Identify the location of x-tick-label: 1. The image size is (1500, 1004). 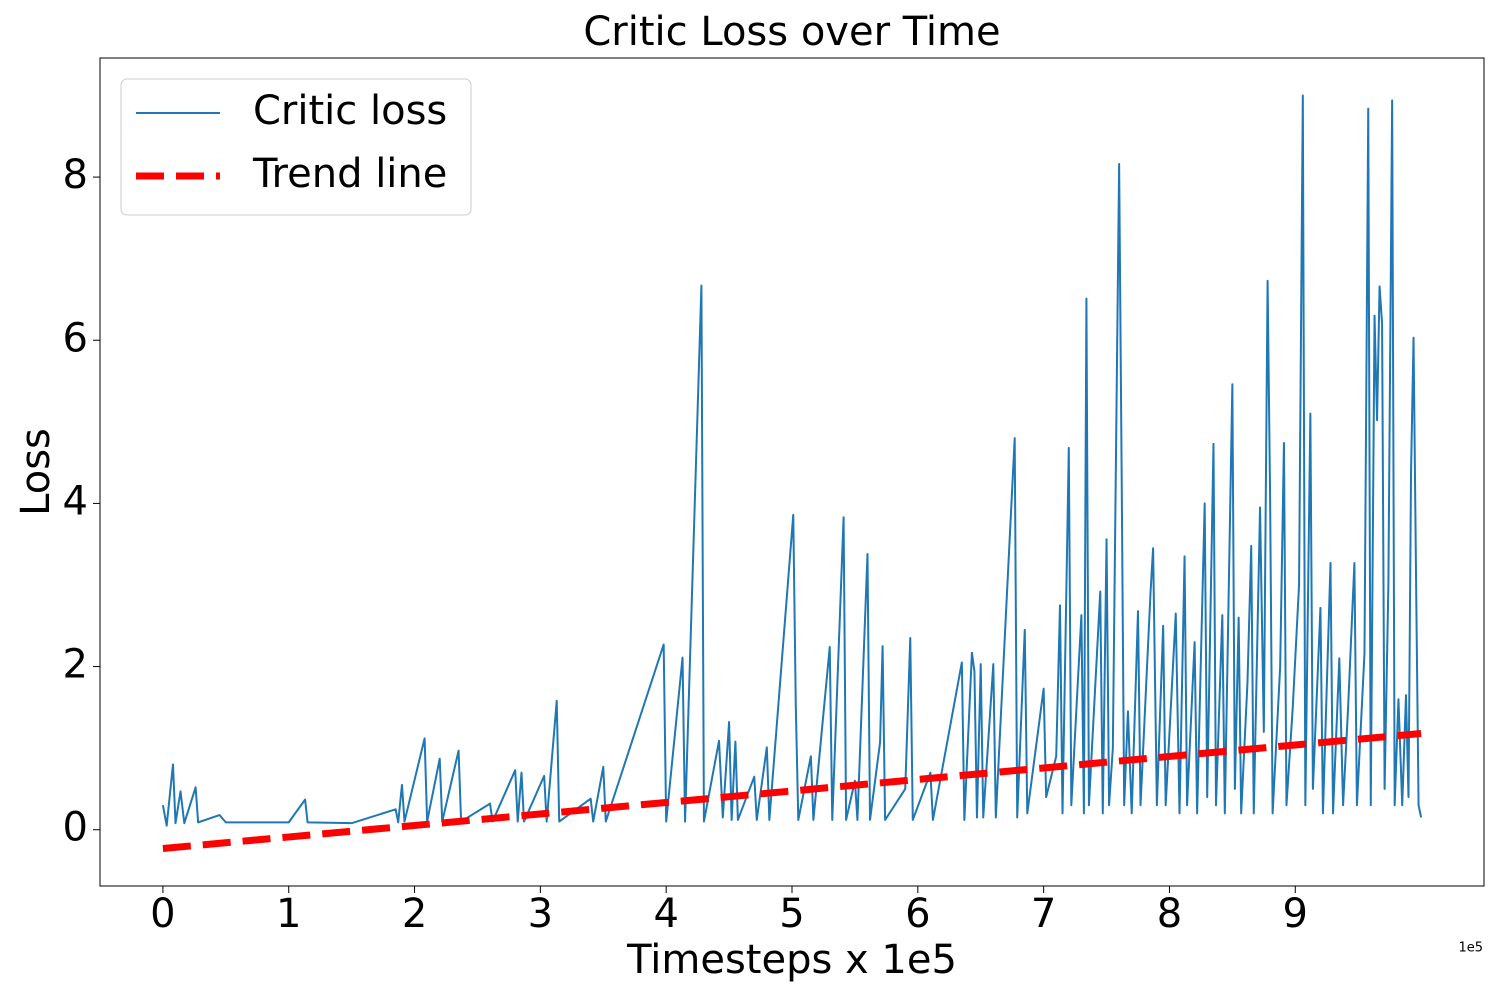
(288, 914).